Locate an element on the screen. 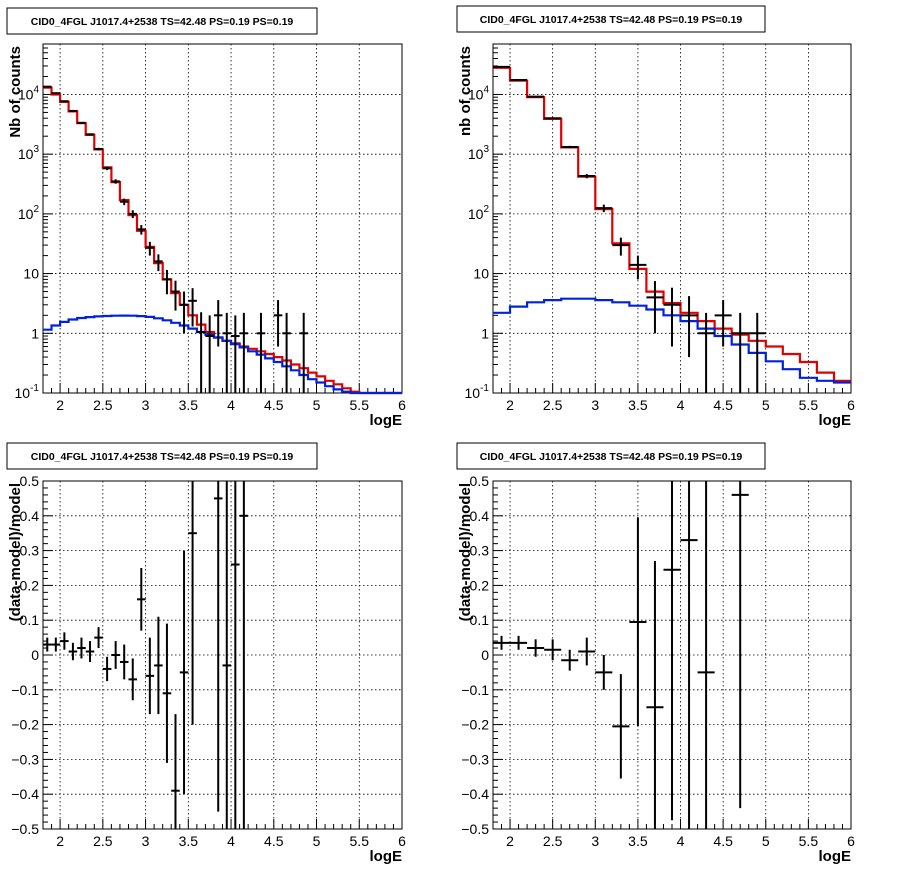 Image resolution: width=898 pixels, height=875 pixels. y-tick-label: 10 is located at coordinates (481, 274).